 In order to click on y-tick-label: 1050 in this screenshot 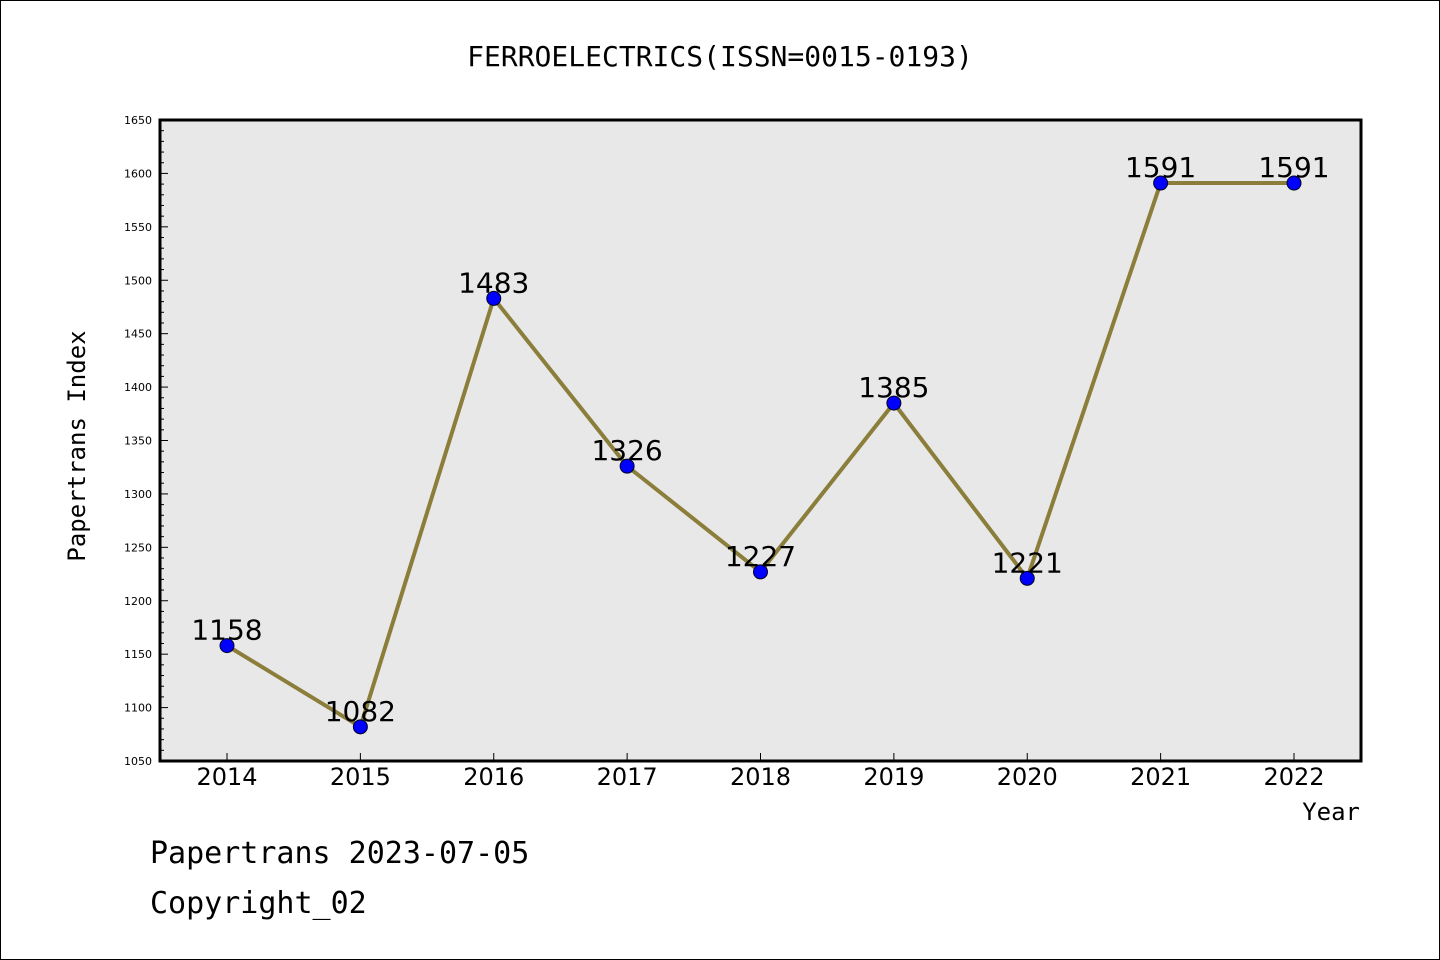, I will do `click(138, 761)`.